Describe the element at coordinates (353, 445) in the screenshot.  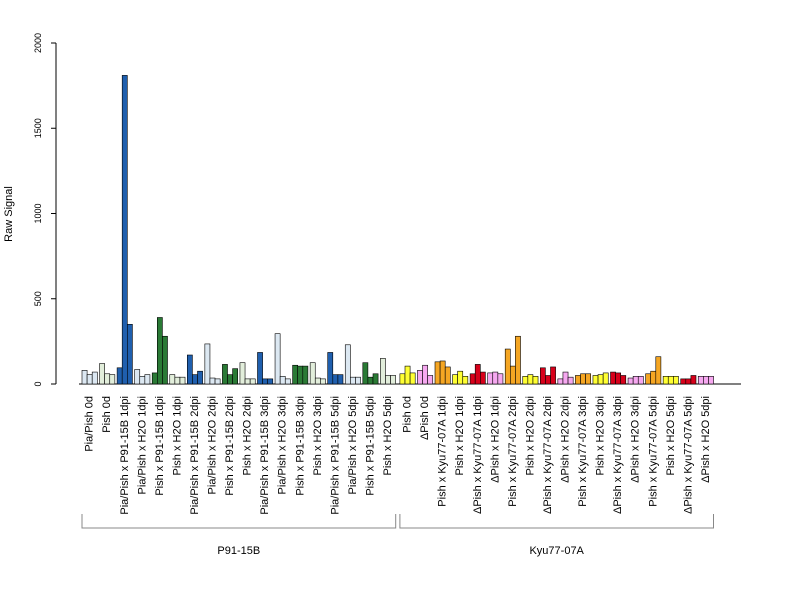
I see `category-label: Pia/Pish x H2O 5dpi` at that location.